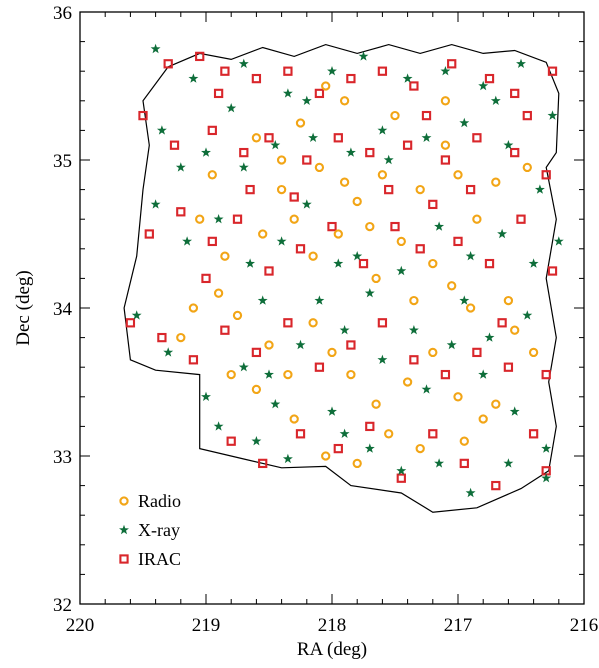 The width and height of the screenshot is (599, 668). Describe the element at coordinates (332, 649) in the screenshot. I see `x-axis-label: RA (deg)` at that location.